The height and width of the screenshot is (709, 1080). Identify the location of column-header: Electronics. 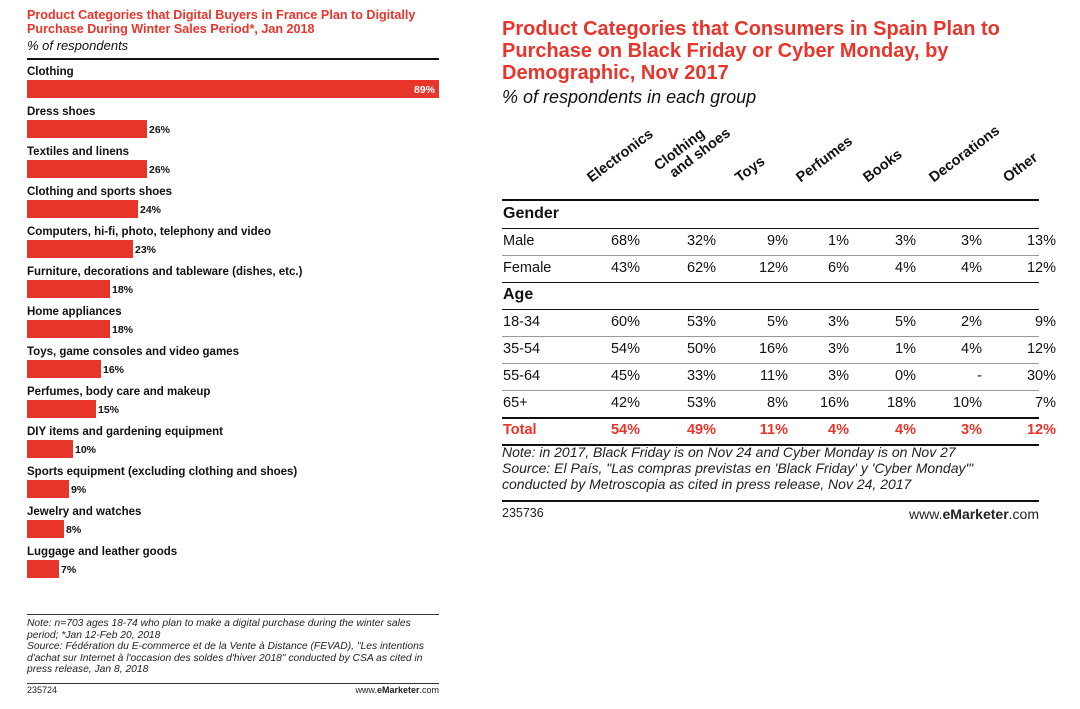
(620, 156).